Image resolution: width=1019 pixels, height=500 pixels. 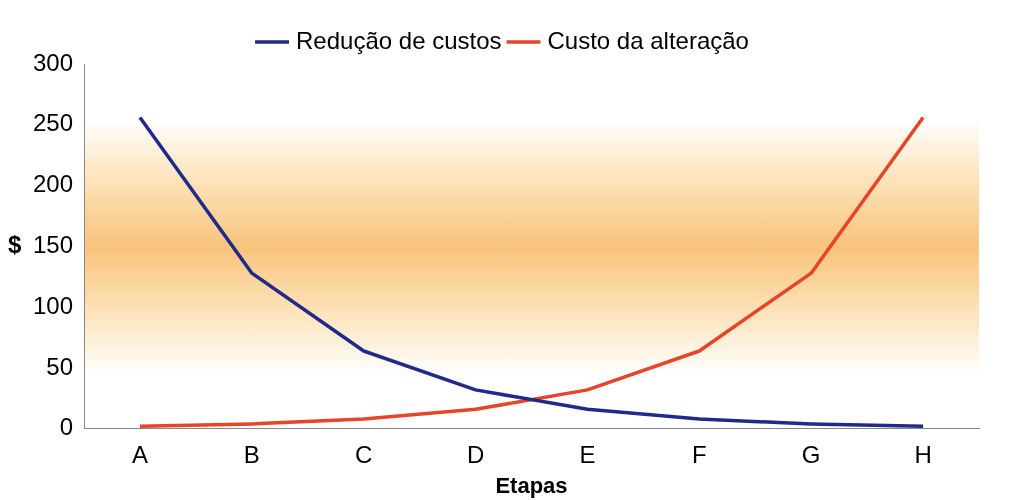 What do you see at coordinates (53, 245) in the screenshot?
I see `y-tick-label: 150` at bounding box center [53, 245].